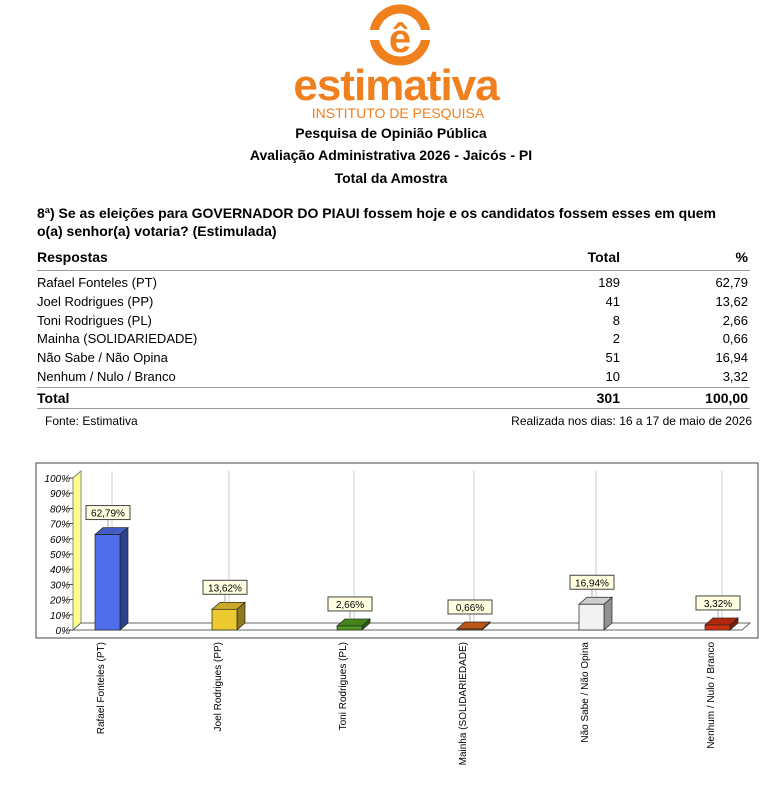 The image size is (782, 794). Describe the element at coordinates (60, 509) in the screenshot. I see `y-tick-label: 80%` at that location.